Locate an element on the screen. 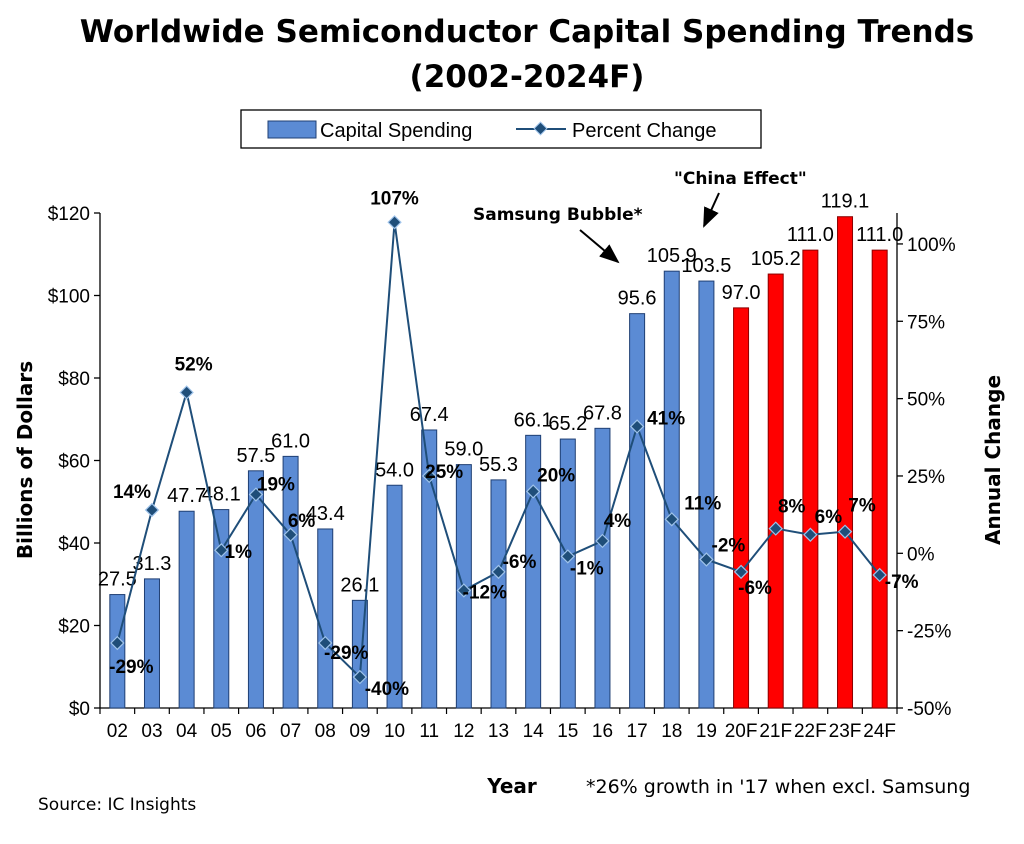 The height and width of the screenshot is (844, 1024). x-tick-label: 12 is located at coordinates (463, 731).